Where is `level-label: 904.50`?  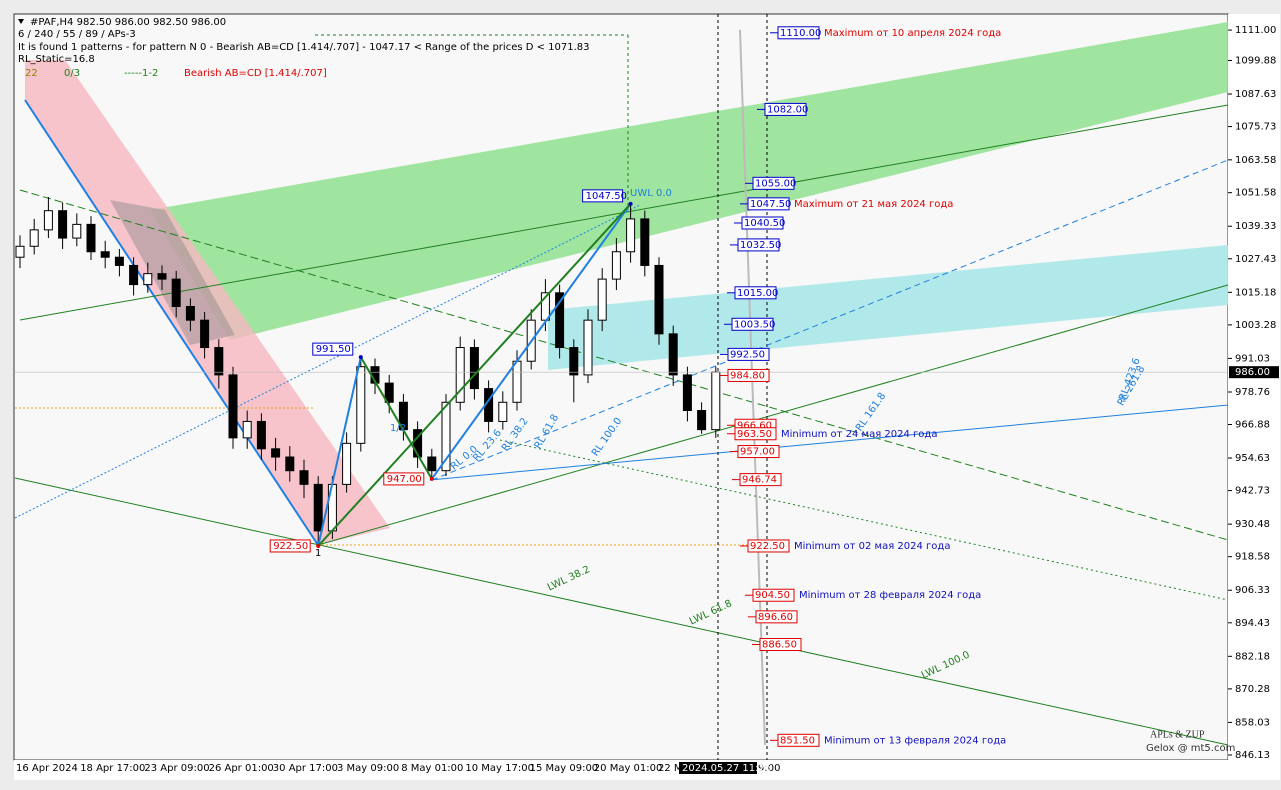 level-label: 904.50 is located at coordinates (772, 595).